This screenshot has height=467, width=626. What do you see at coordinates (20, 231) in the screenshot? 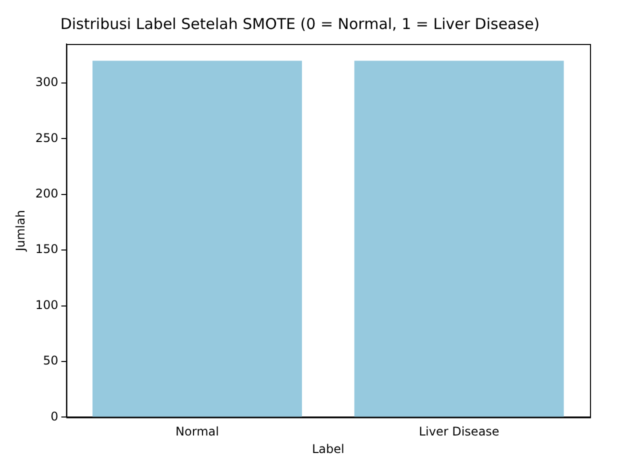
I see `y-axis-title: Jumlah` at bounding box center [20, 231].